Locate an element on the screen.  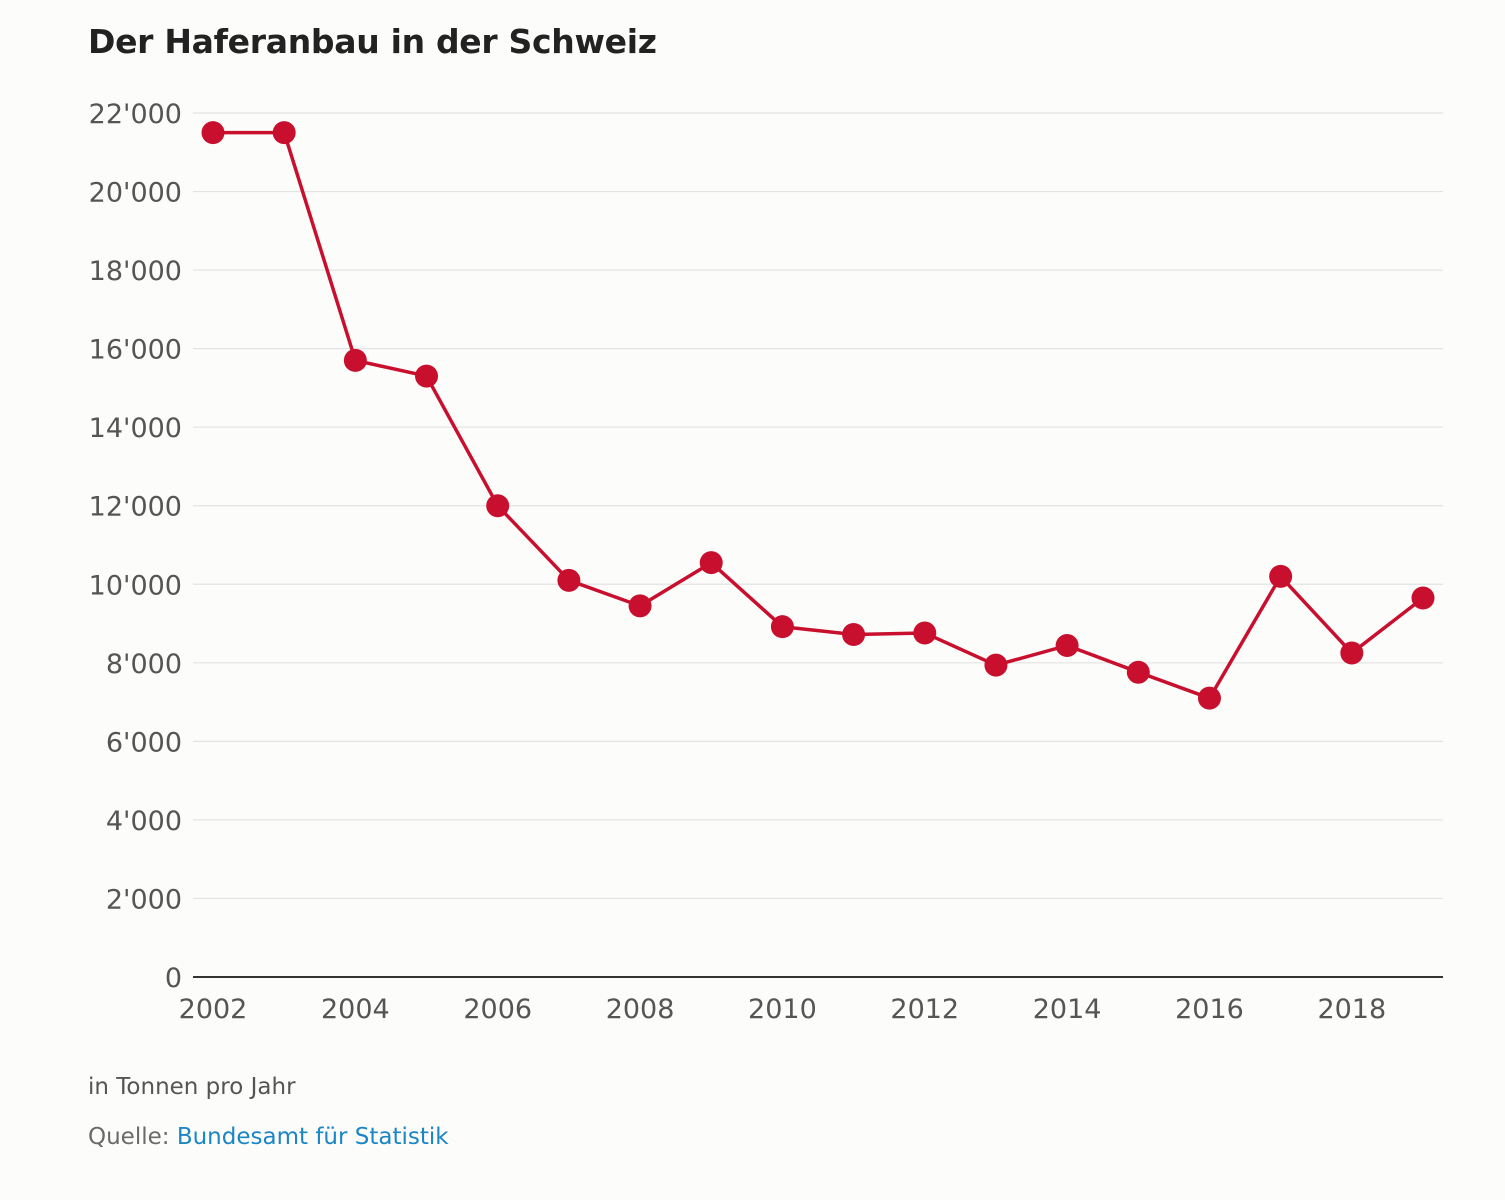
y-tick-label: 14'000 is located at coordinates (135, 428).